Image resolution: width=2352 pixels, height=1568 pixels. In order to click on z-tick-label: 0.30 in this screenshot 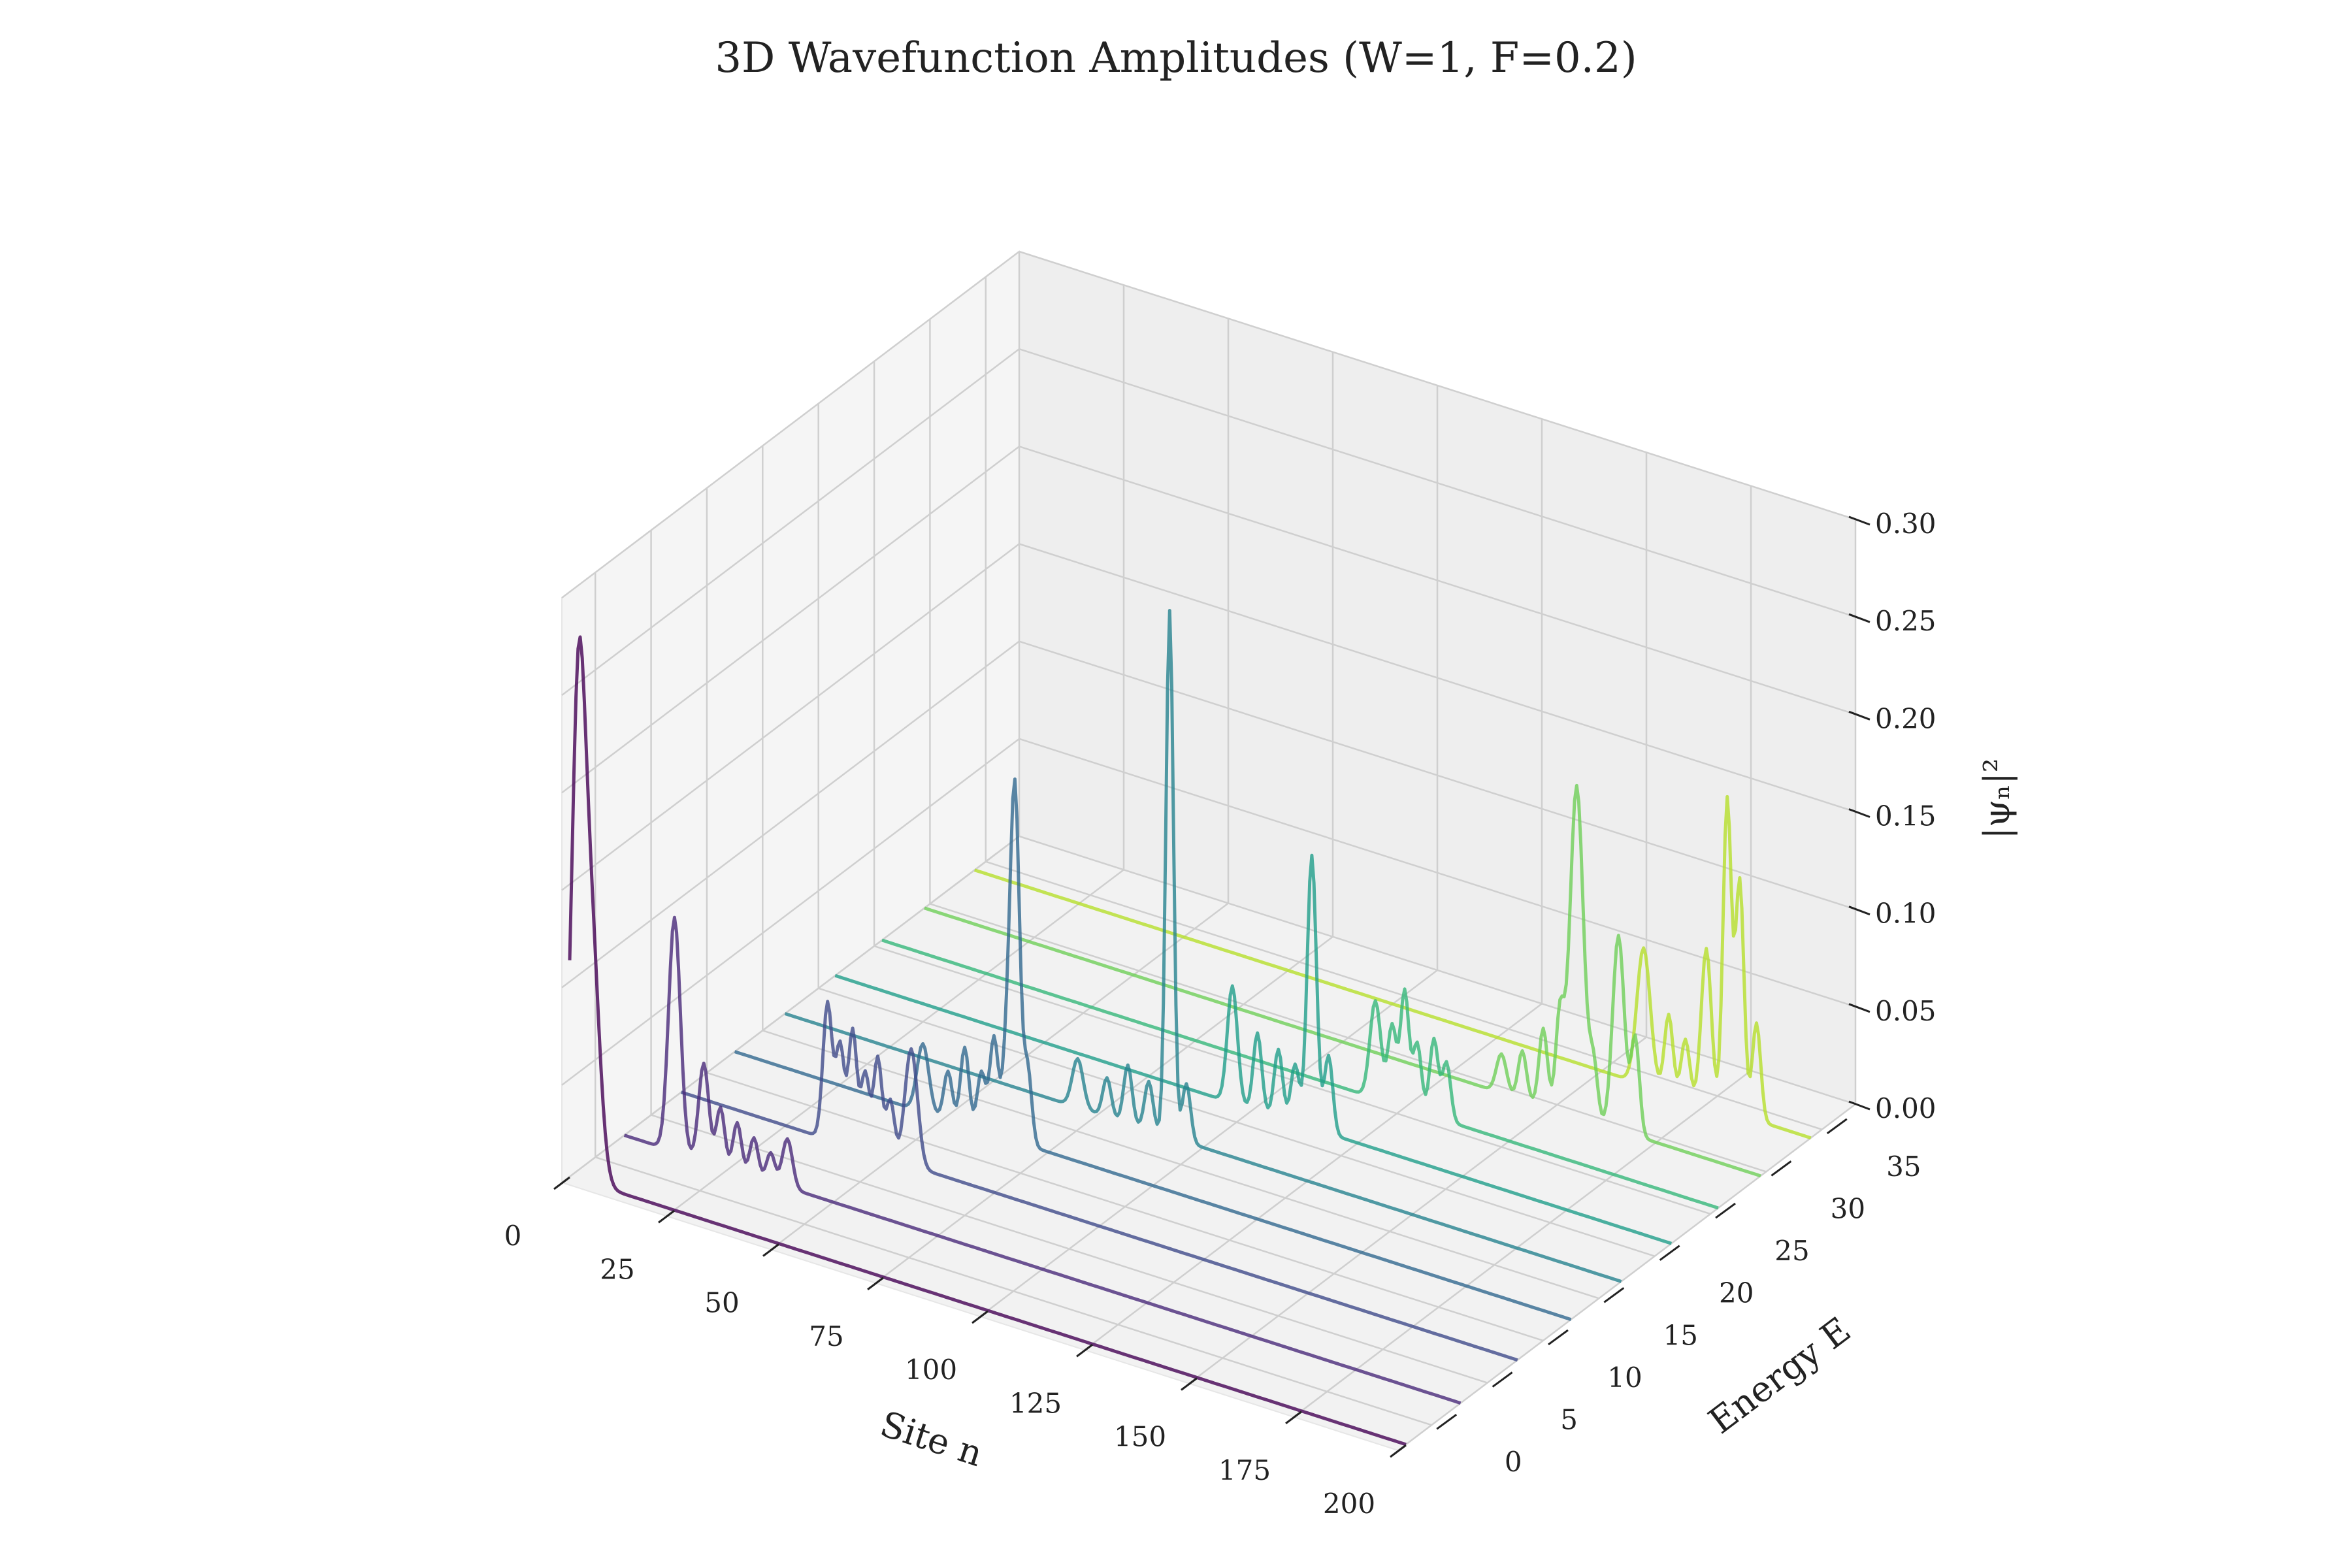, I will do `click(1905, 524)`.